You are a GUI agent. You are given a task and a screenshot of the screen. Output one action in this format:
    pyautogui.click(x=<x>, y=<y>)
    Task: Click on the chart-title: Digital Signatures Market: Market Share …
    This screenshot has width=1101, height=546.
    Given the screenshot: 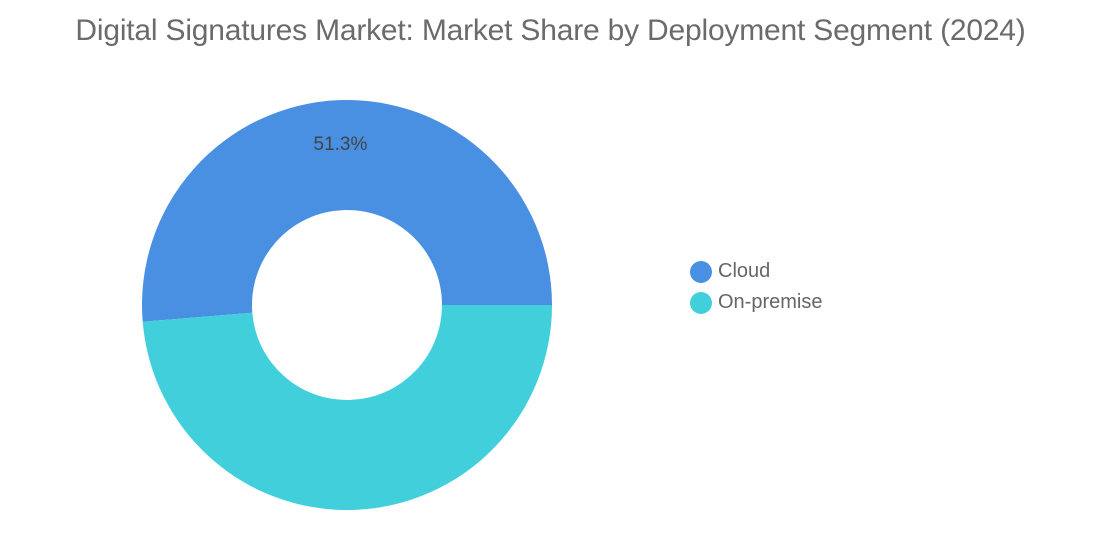 What is the action you would take?
    pyautogui.click(x=550, y=30)
    